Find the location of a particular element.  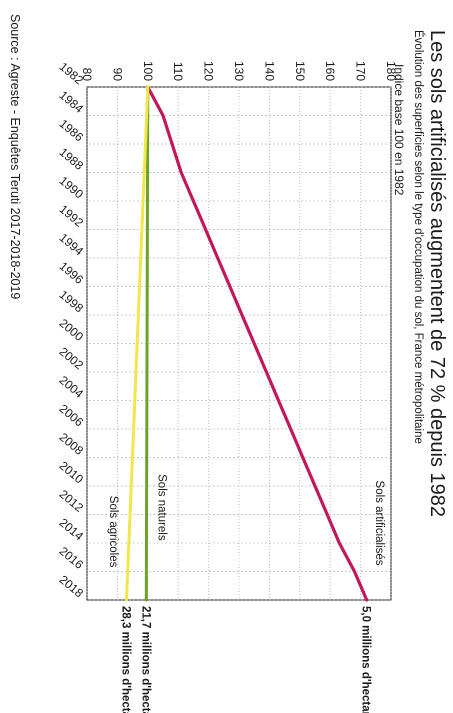

x-tick-label: 1996 is located at coordinates (72, 273).